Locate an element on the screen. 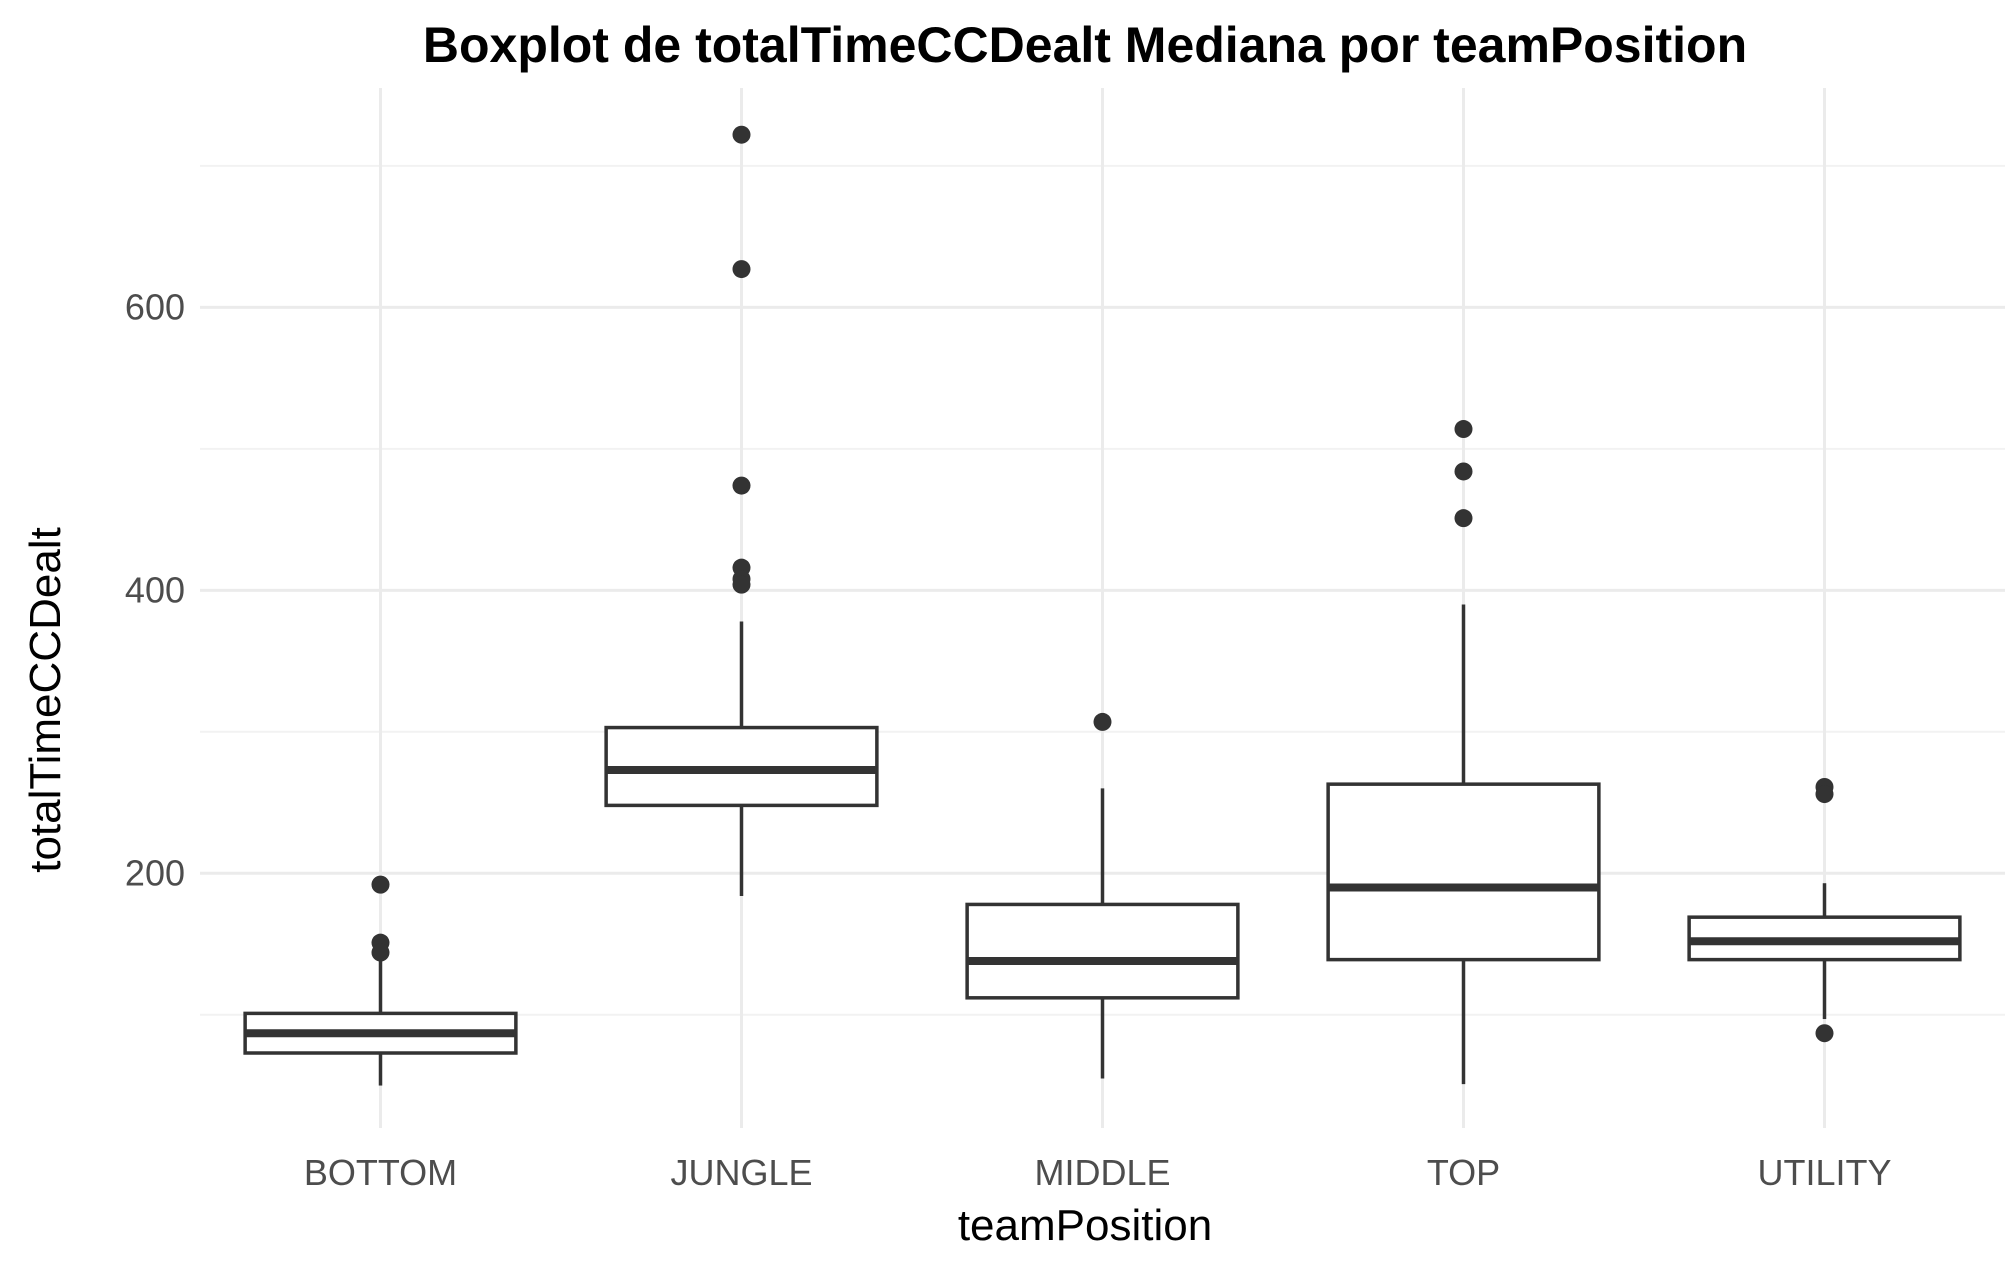 This screenshot has height=1269, width=2016. x-tick-label: MIDDLE is located at coordinates (1102, 1172).